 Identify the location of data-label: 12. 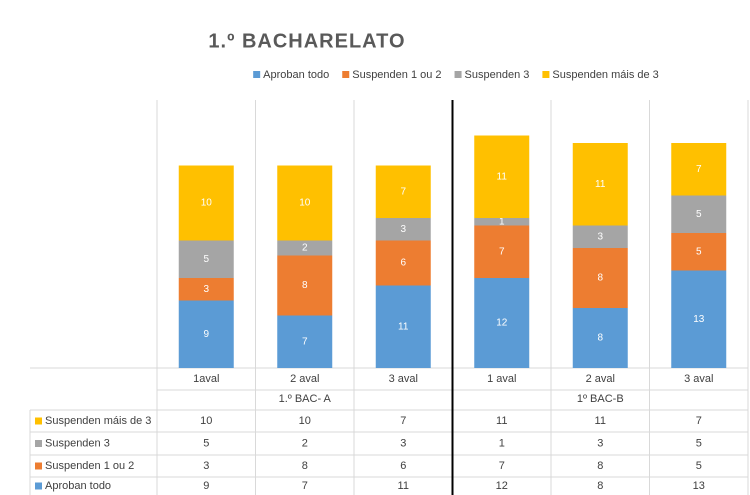
(502, 323).